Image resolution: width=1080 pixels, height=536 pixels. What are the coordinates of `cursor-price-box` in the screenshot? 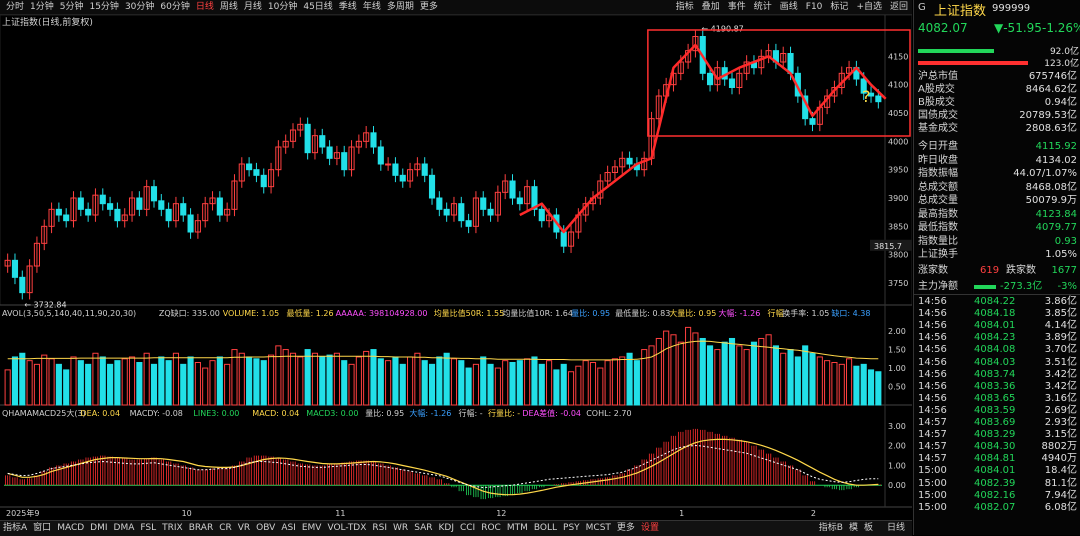 It's located at (891, 245).